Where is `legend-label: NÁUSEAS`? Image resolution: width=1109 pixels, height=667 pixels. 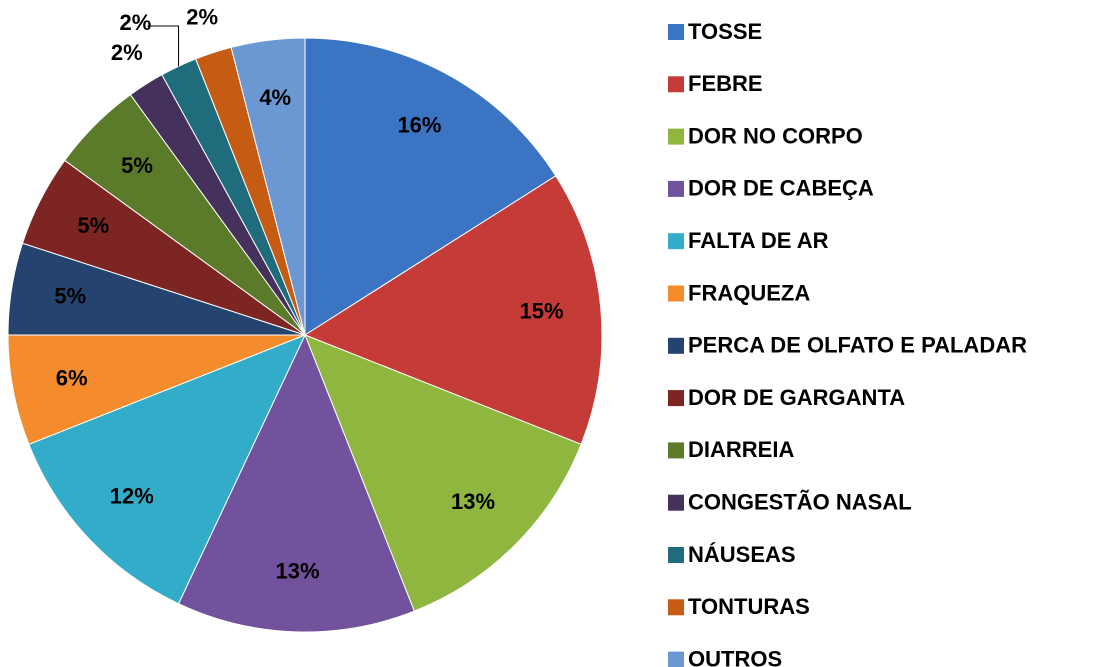 legend-label: NÁUSEAS is located at coordinates (742, 554).